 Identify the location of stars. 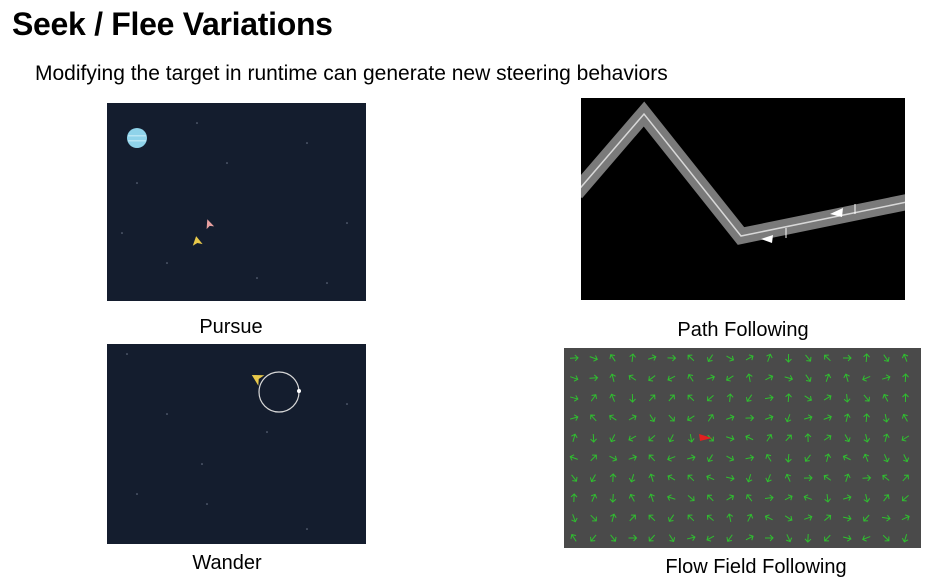
(234, 203).